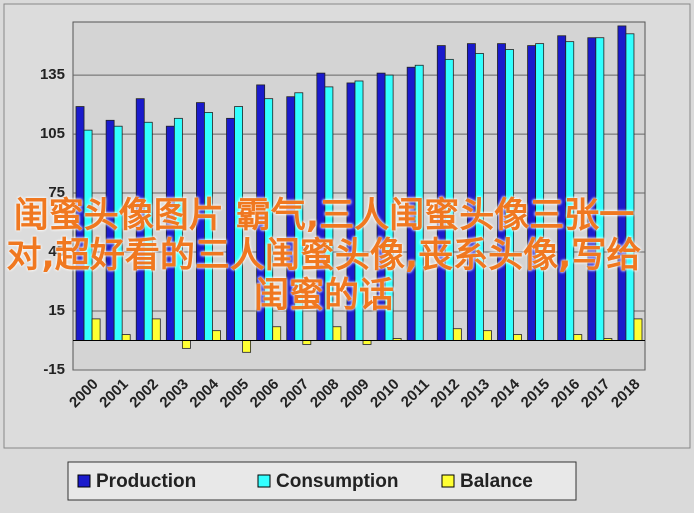 The image size is (694, 513). Describe the element at coordinates (496, 481) in the screenshot. I see `legend-label: Balance` at that location.